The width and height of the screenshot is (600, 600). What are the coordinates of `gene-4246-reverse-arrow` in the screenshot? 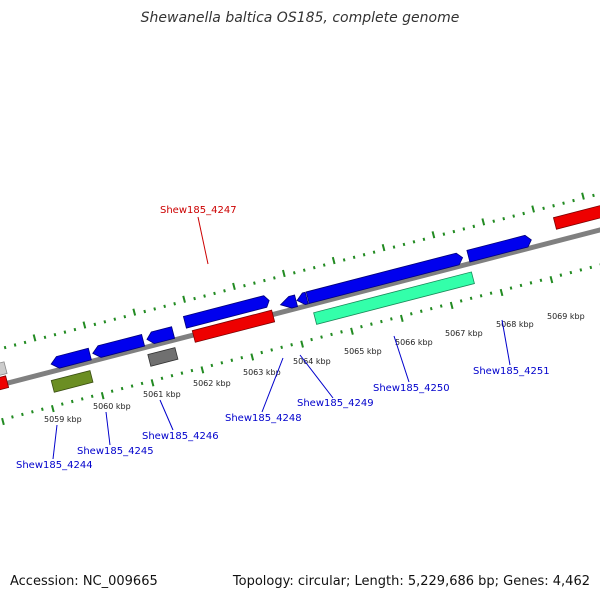 It's located at (160, 335).